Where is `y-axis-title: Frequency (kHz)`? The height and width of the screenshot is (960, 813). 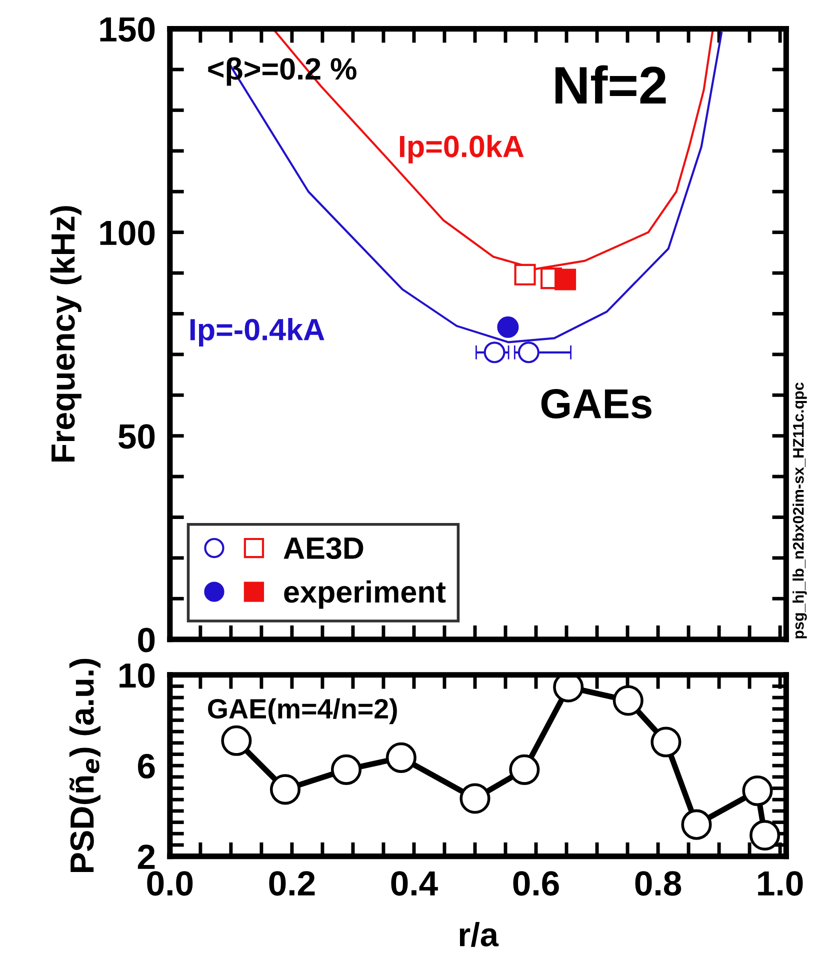 y-axis-title: Frequency (kHz) is located at coordinates (66, 334).